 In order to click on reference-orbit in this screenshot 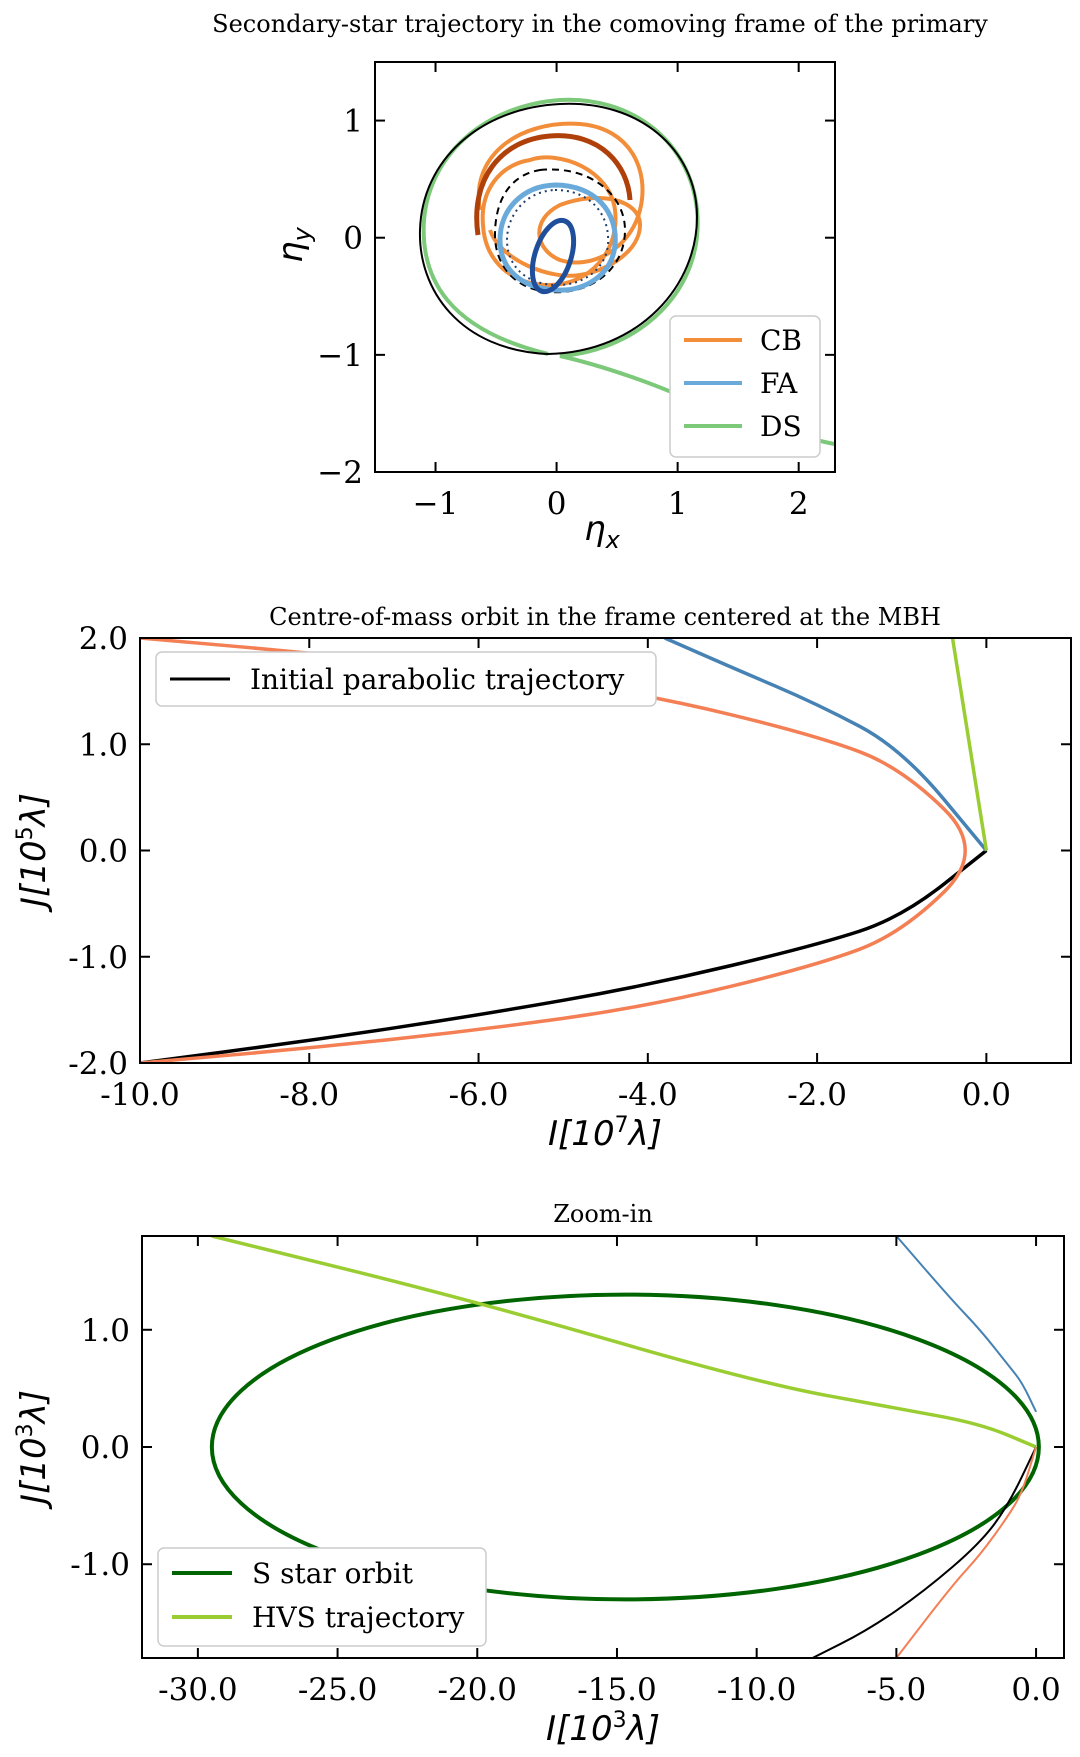, I will do `click(558, 229)`.